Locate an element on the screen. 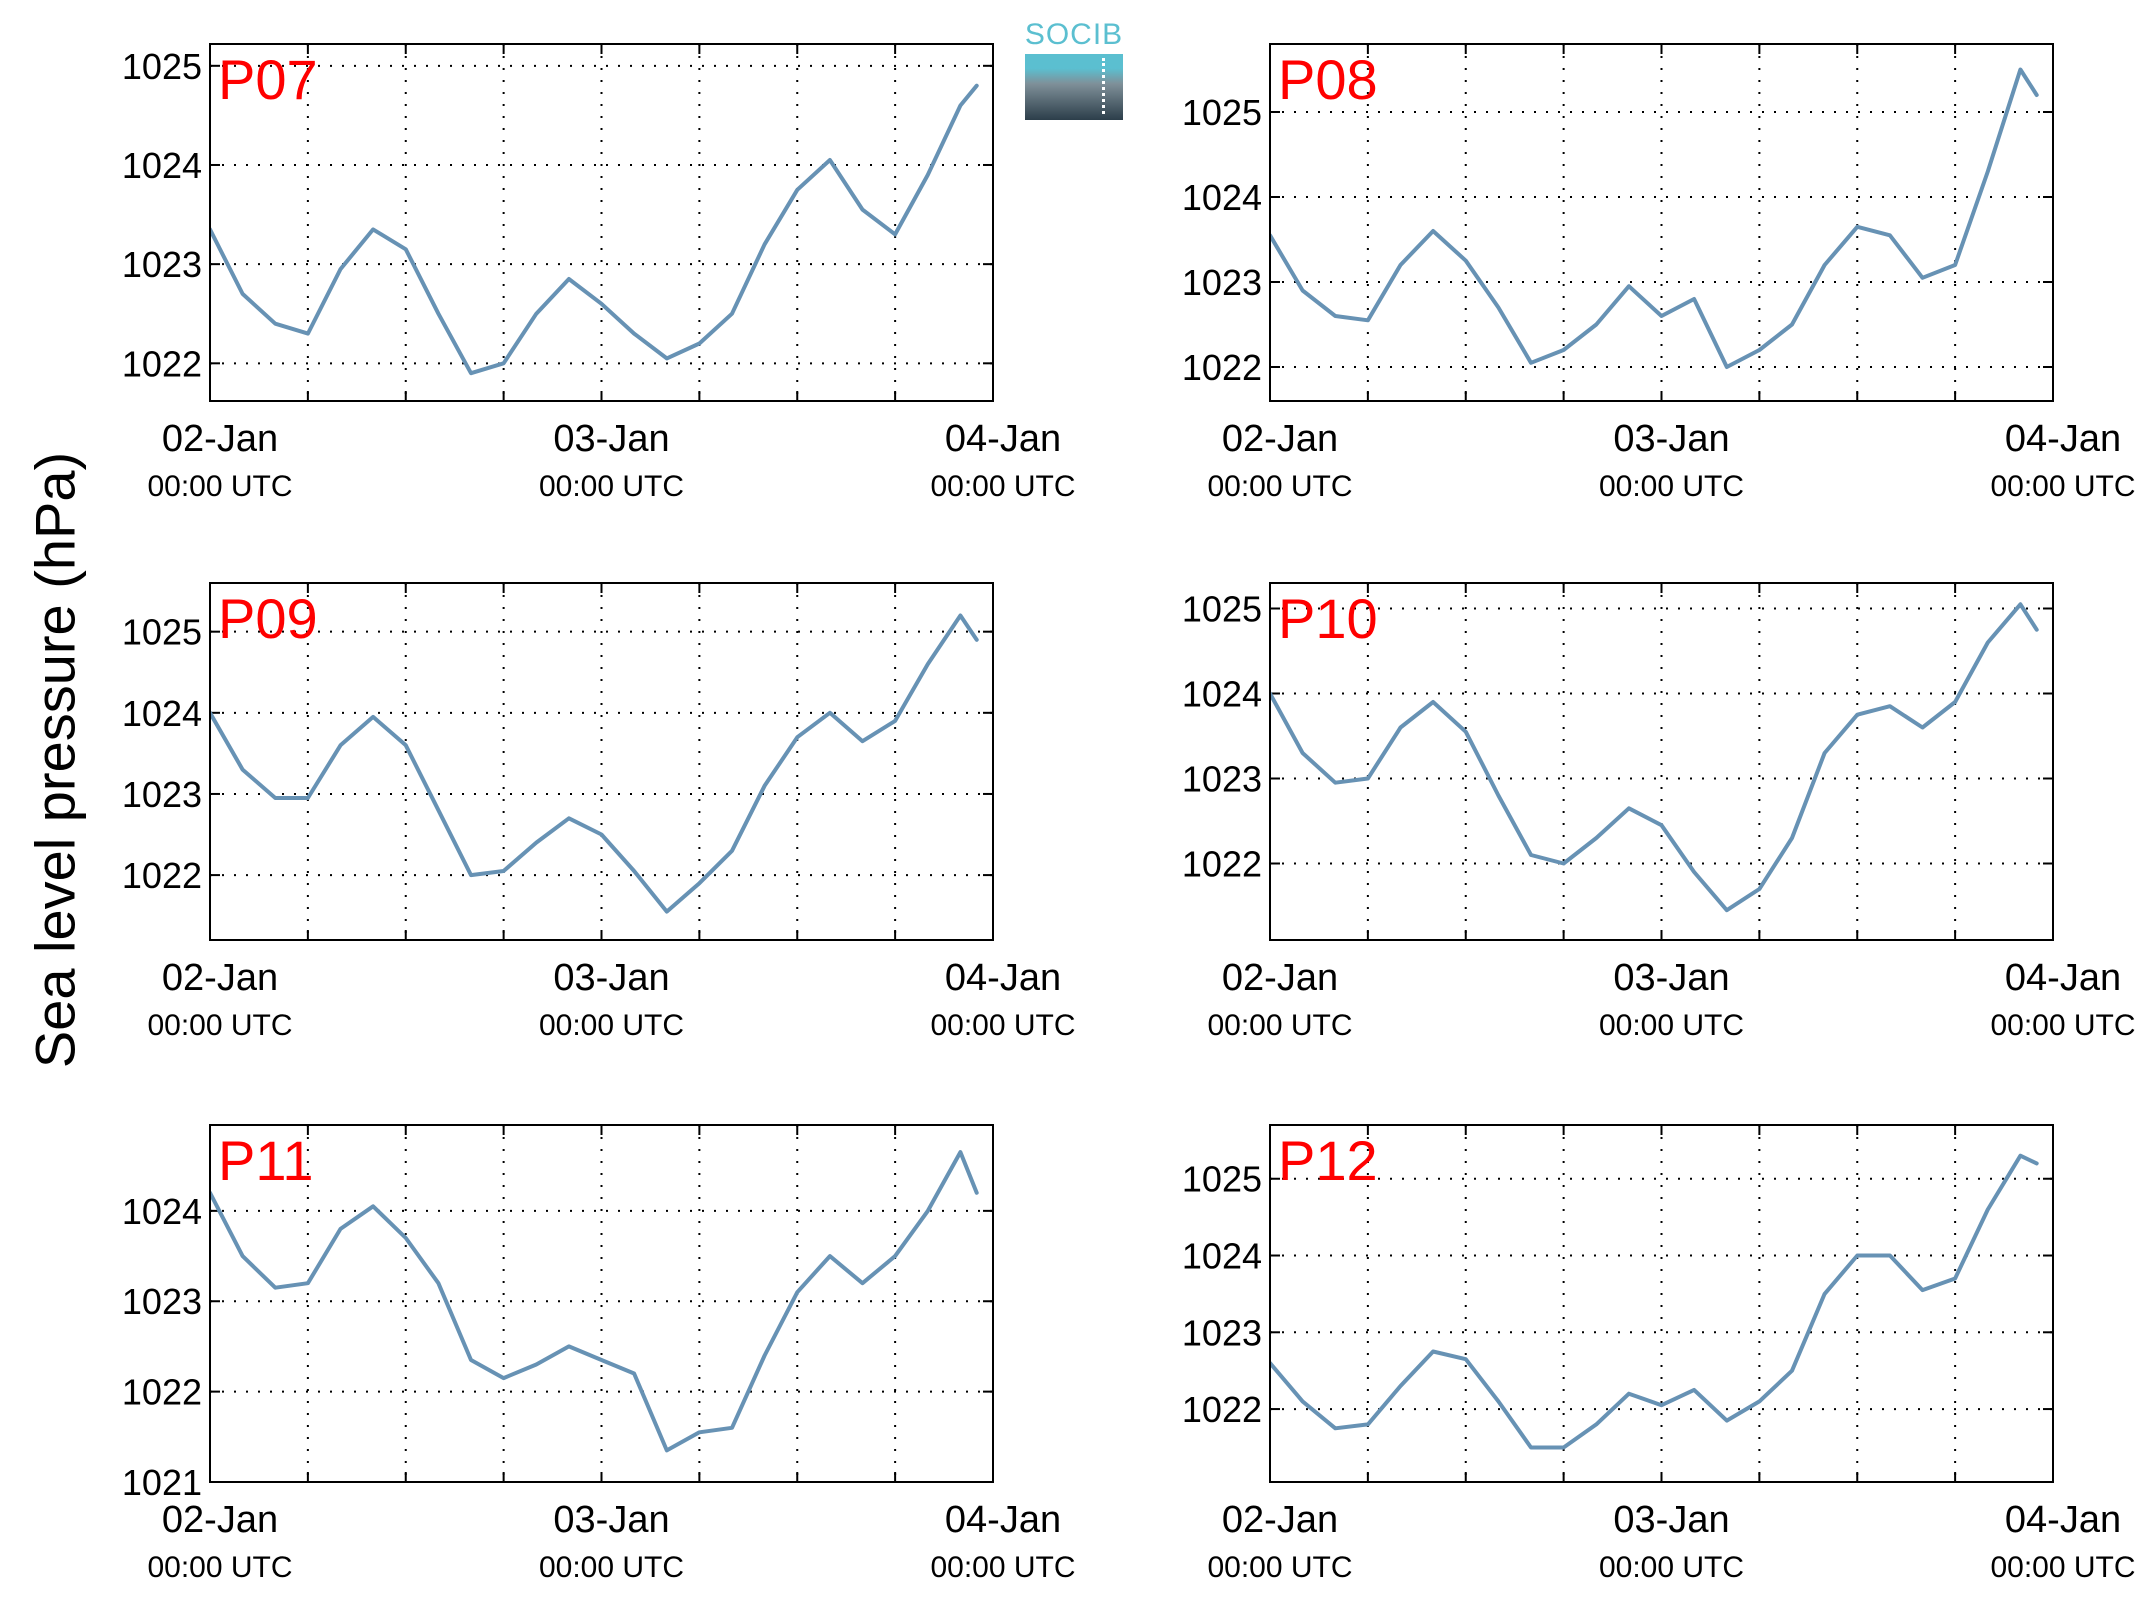  series-line-p10 is located at coordinates (1654, 757).